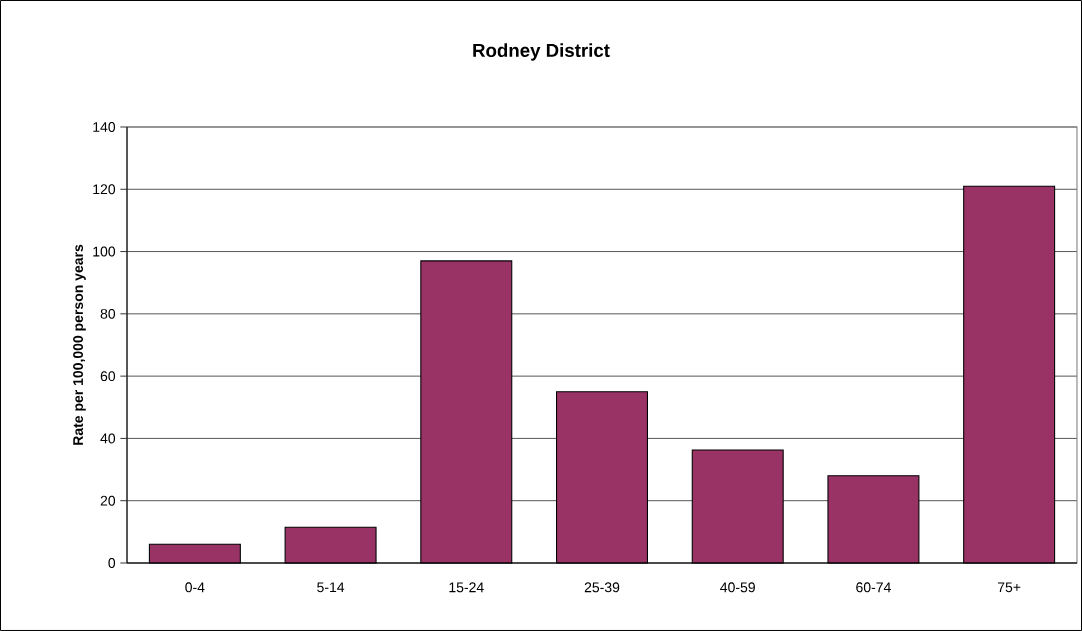 The image size is (1082, 631). What do you see at coordinates (466, 587) in the screenshot?
I see `x-tick-label: 15-24` at bounding box center [466, 587].